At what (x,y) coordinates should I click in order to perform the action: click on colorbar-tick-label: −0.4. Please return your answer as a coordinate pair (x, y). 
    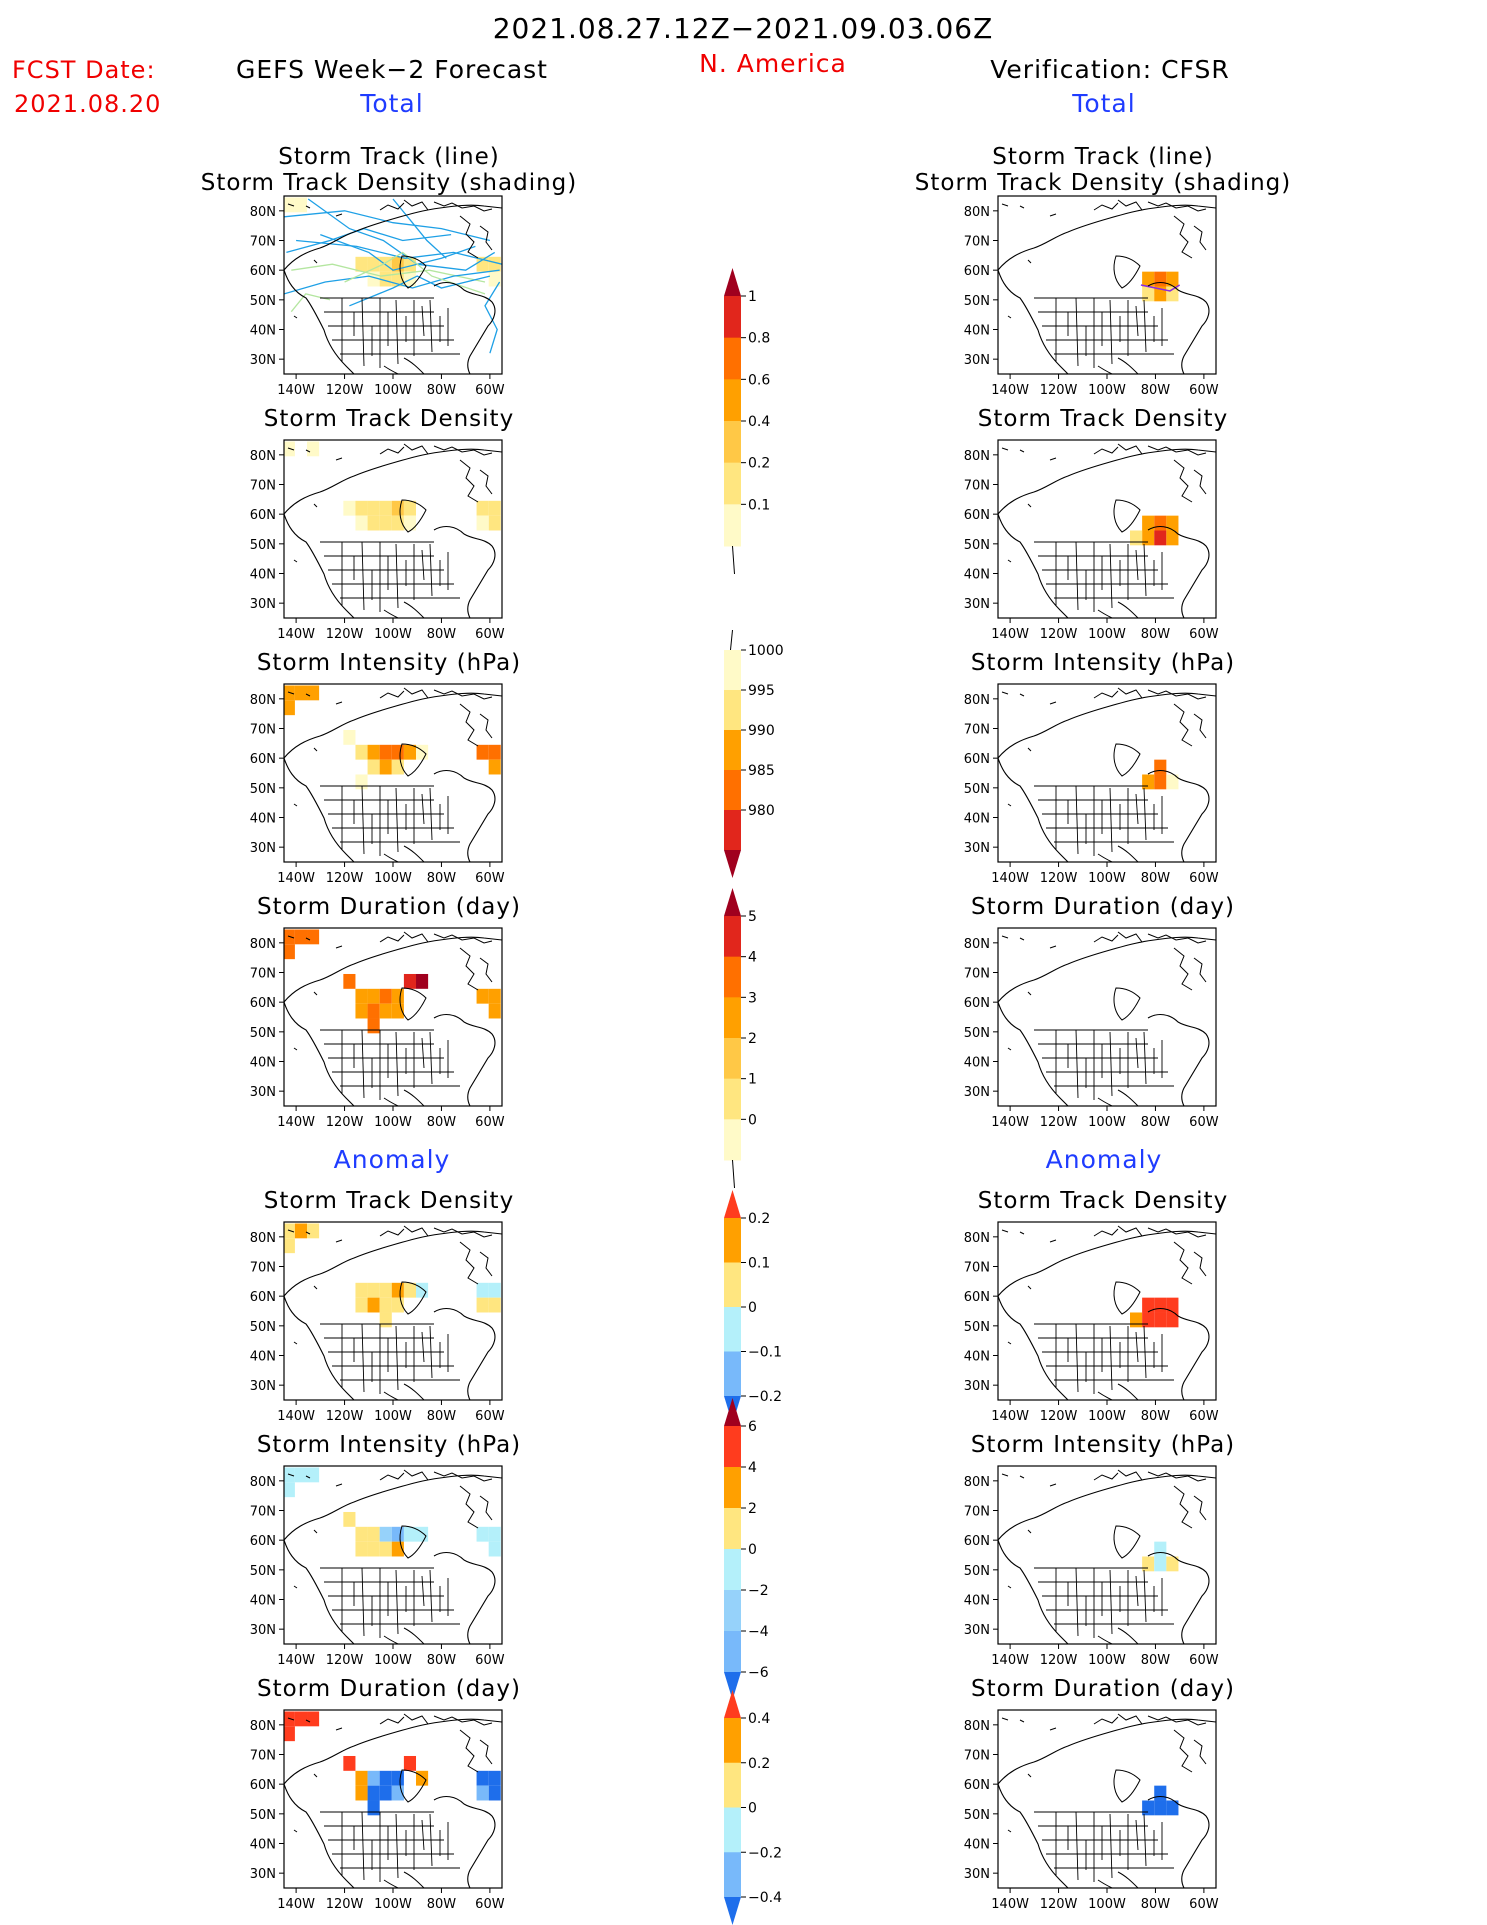
    Looking at the image, I should click on (765, 1898).